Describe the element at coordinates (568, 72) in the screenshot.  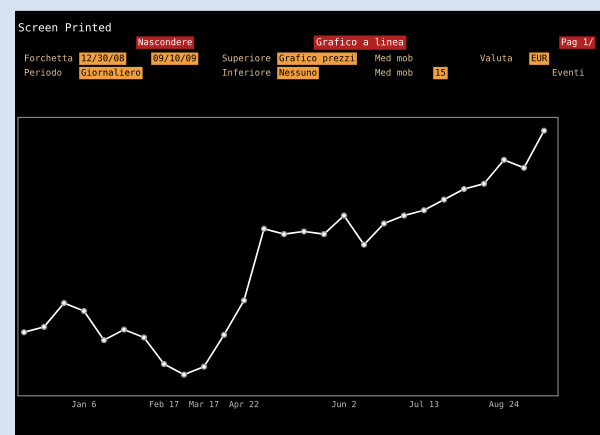
I see `text: Eventi` at that location.